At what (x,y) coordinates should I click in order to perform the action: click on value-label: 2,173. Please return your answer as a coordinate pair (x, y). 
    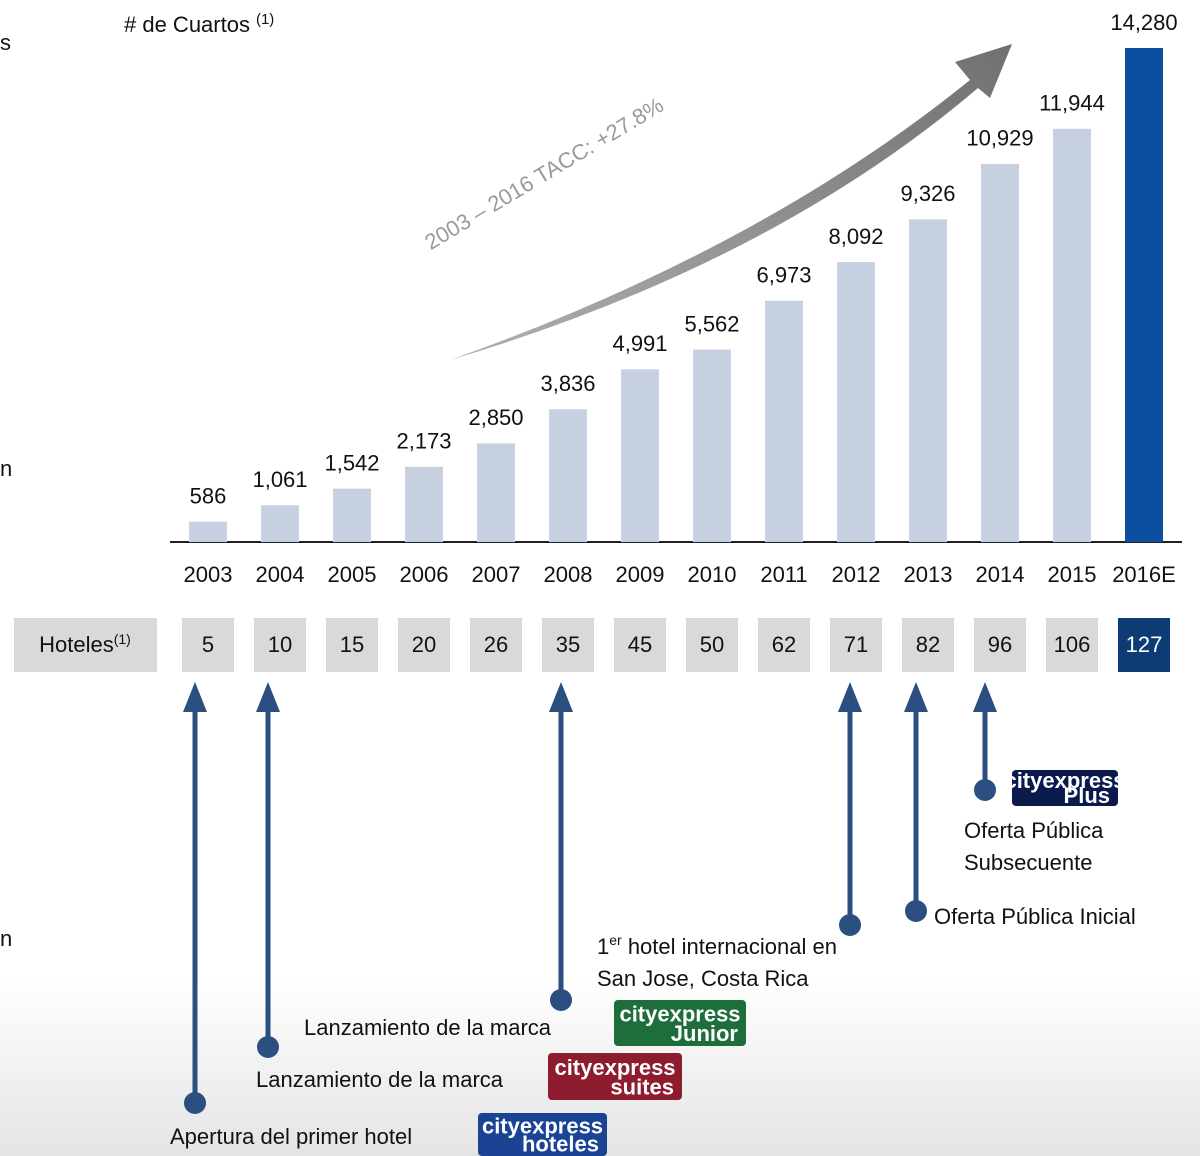
    Looking at the image, I should click on (423, 441).